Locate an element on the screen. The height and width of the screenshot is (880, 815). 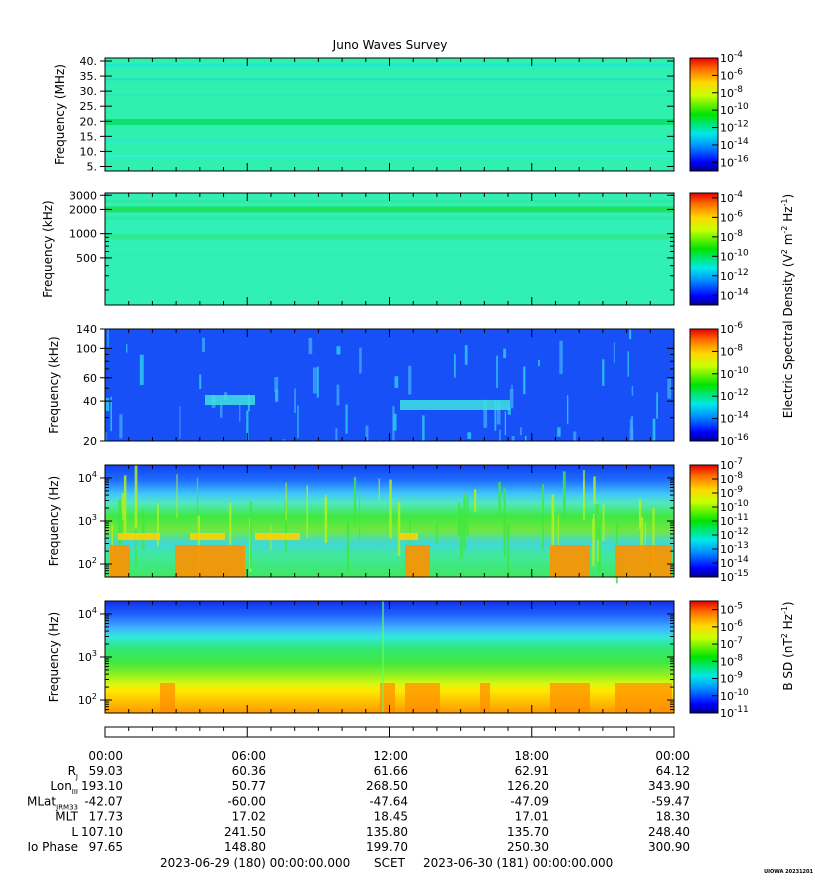
y-tick-label: 20 is located at coordinates (90, 441).